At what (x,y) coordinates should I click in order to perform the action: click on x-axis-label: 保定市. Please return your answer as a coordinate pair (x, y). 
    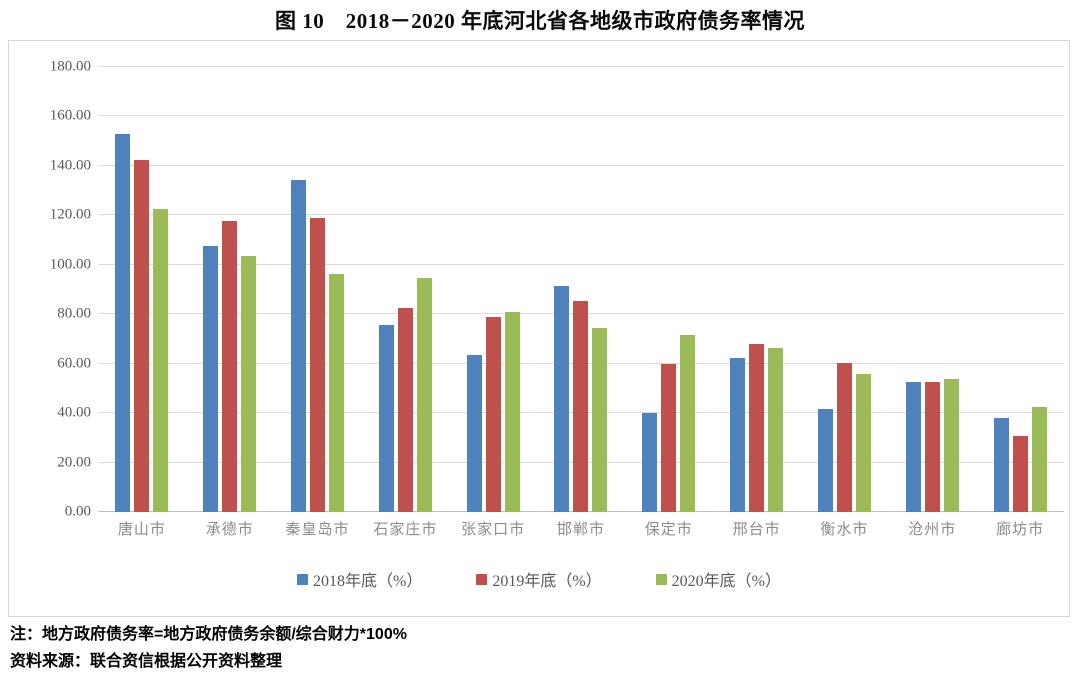
    Looking at the image, I should click on (668, 529).